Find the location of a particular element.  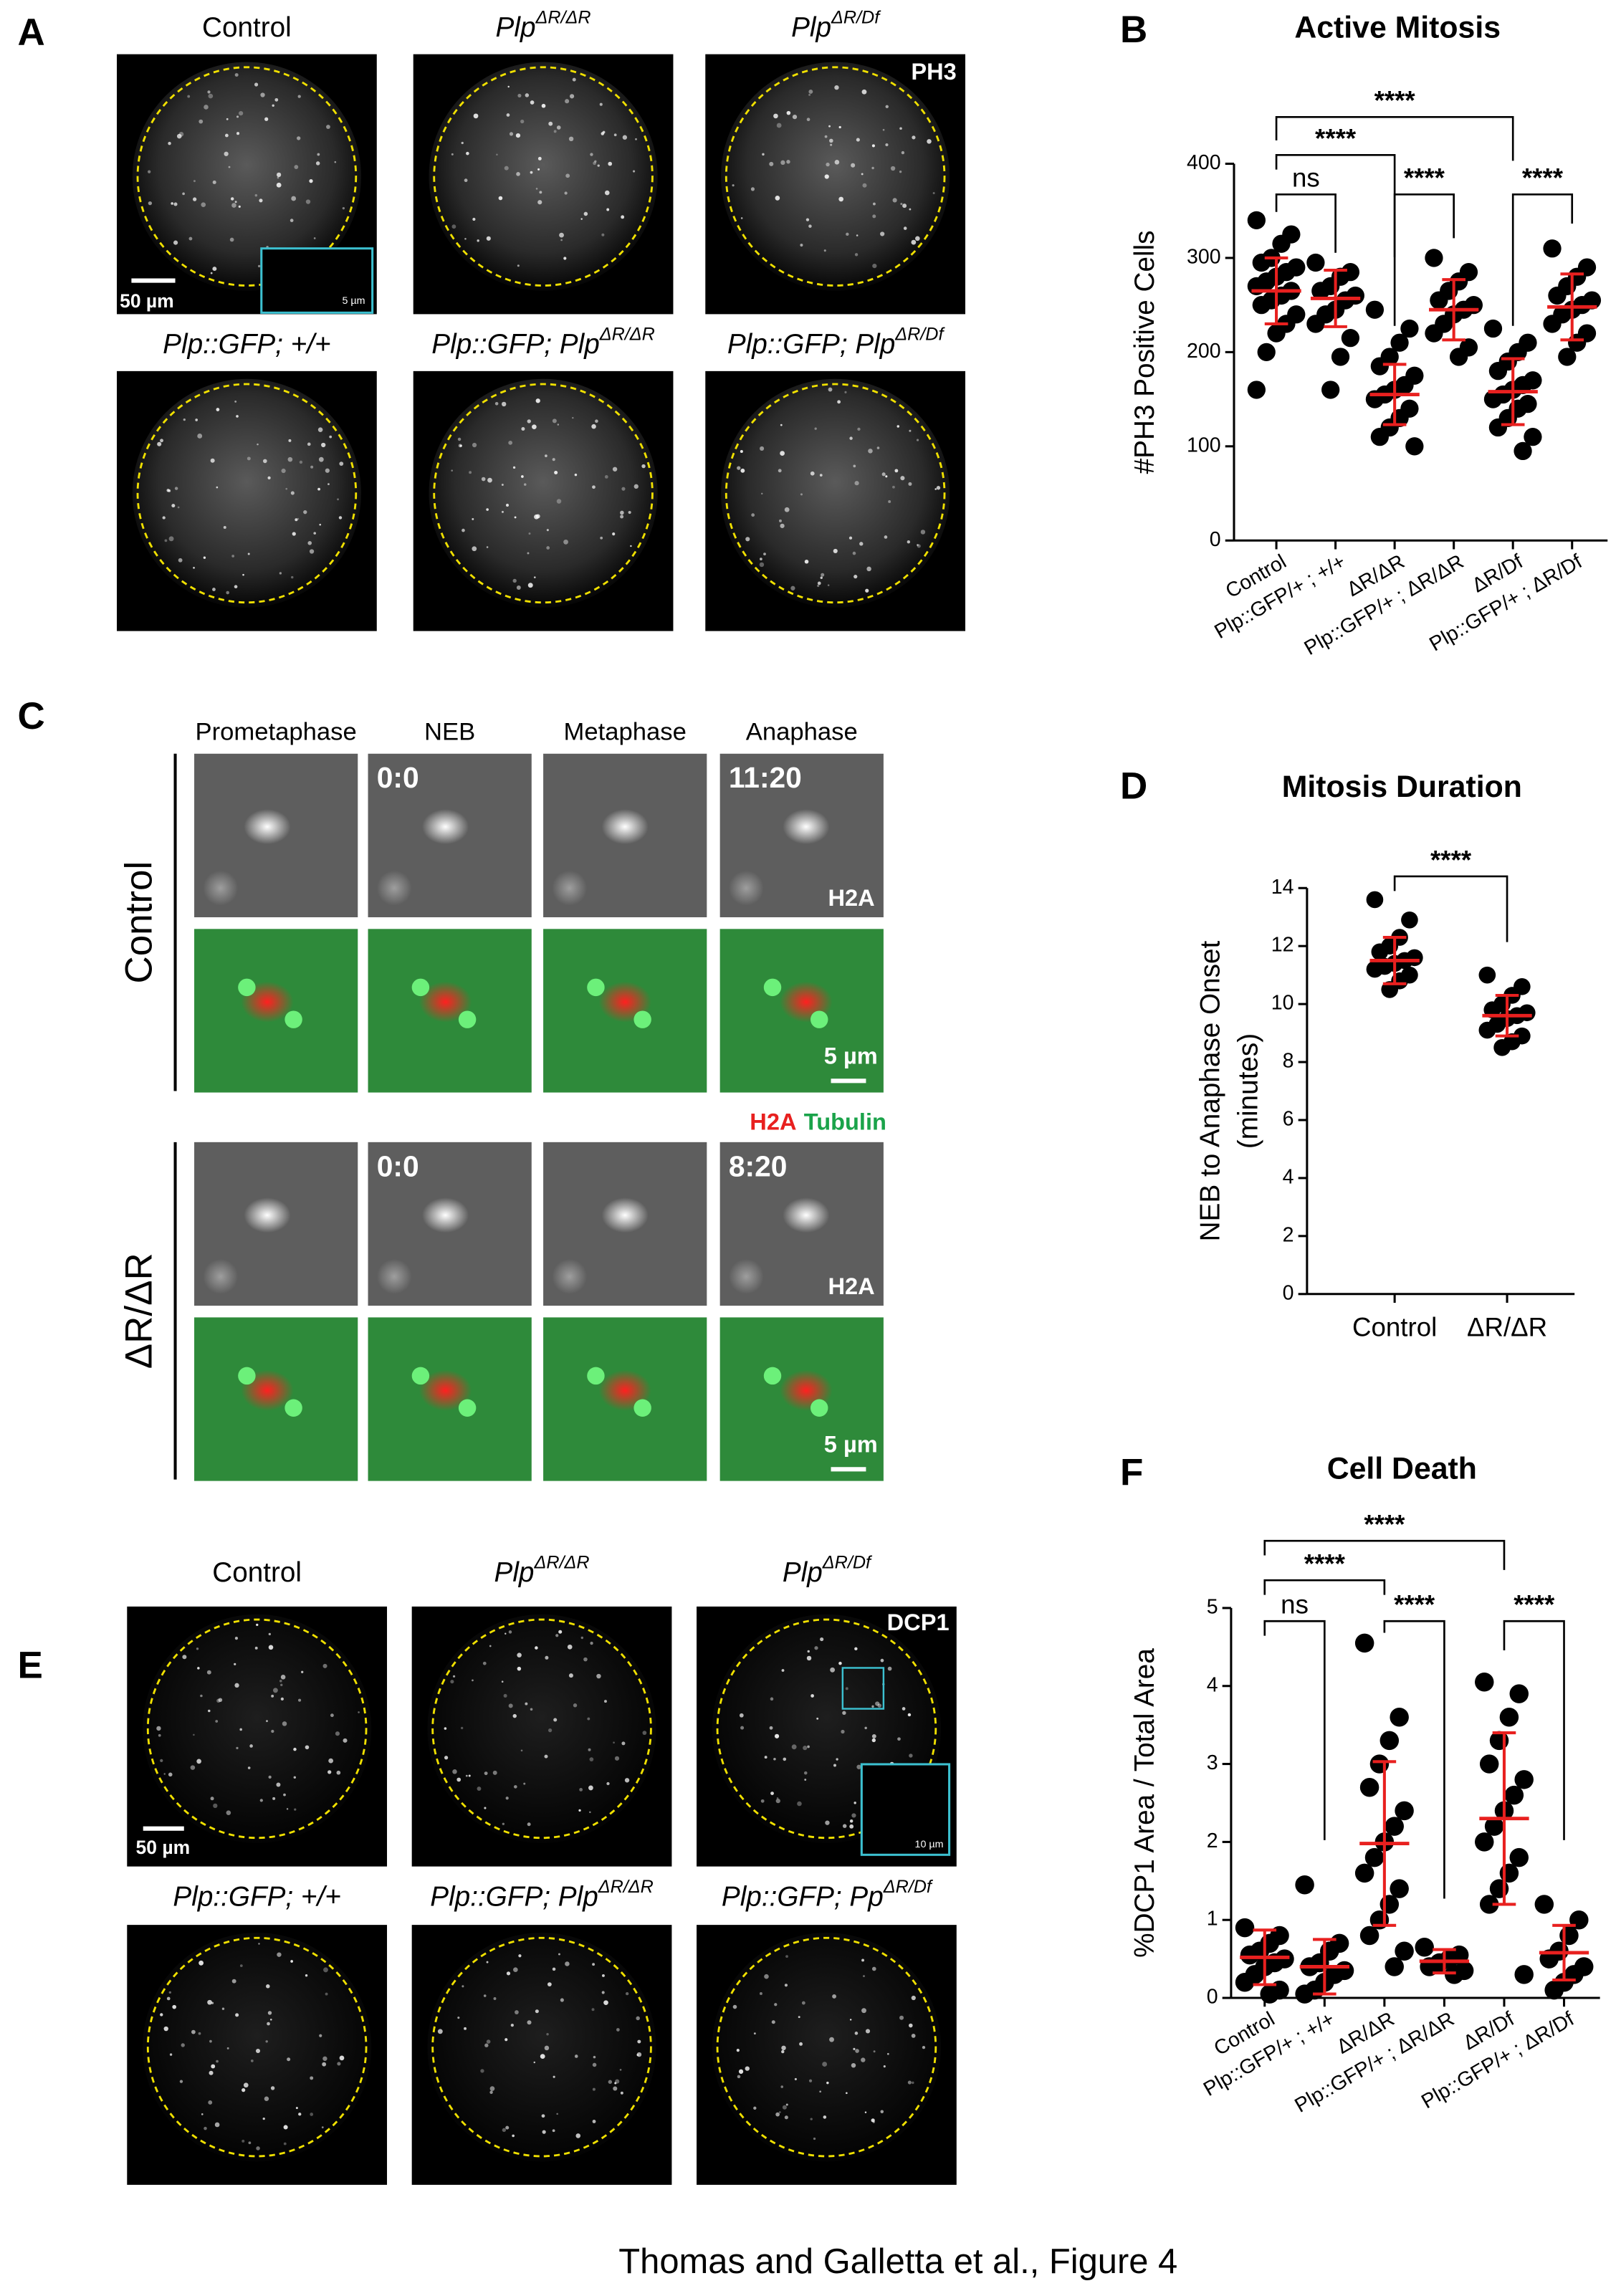

stage-label: Metaphase is located at coordinates (625, 731).